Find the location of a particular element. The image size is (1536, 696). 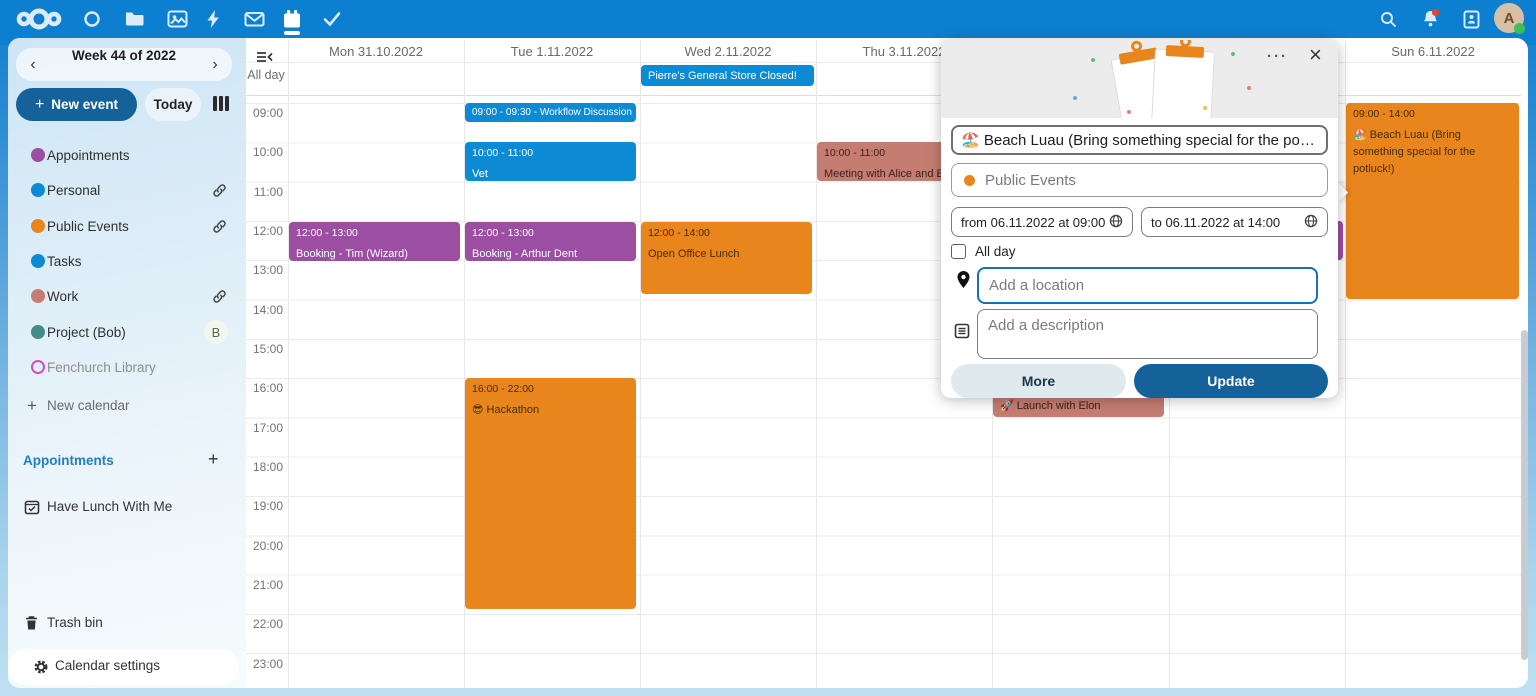

calendar-name: Appointments is located at coordinates (88, 155).